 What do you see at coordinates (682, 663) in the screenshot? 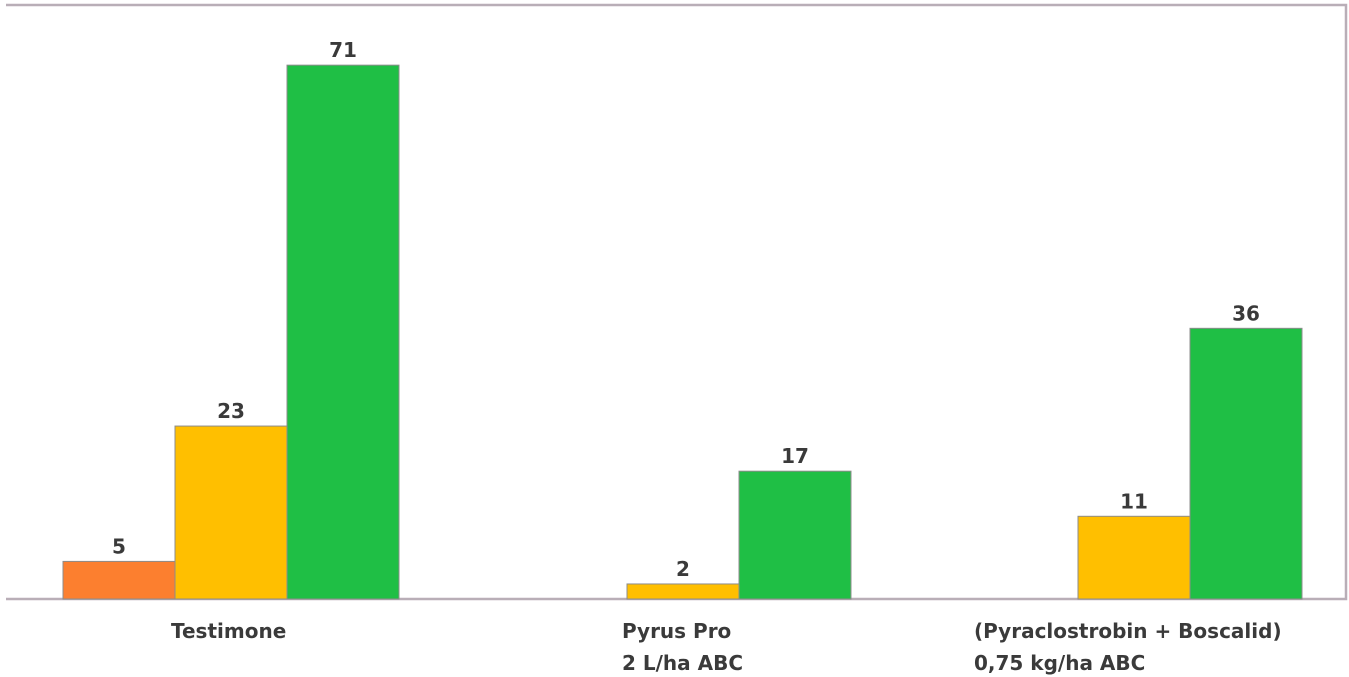
I see `category-label-2-line2: 2 L/ha ABC` at bounding box center [682, 663].